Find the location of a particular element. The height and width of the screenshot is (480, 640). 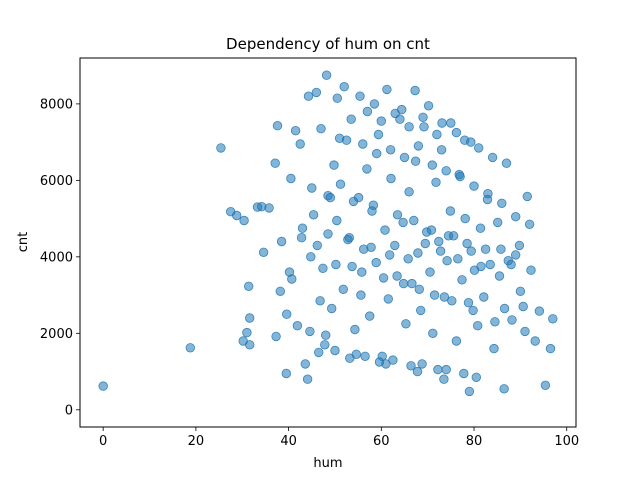

x-tick-label: 0 is located at coordinates (103, 441).